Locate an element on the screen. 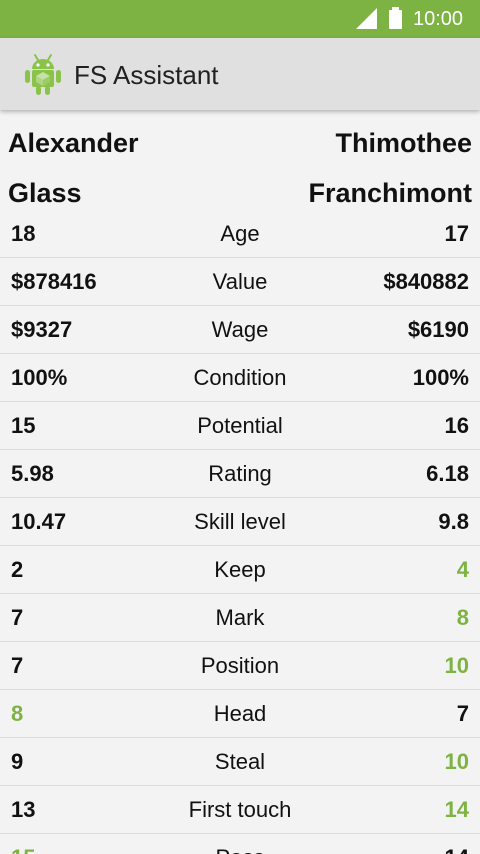  left-value: 9 is located at coordinates (17, 761).